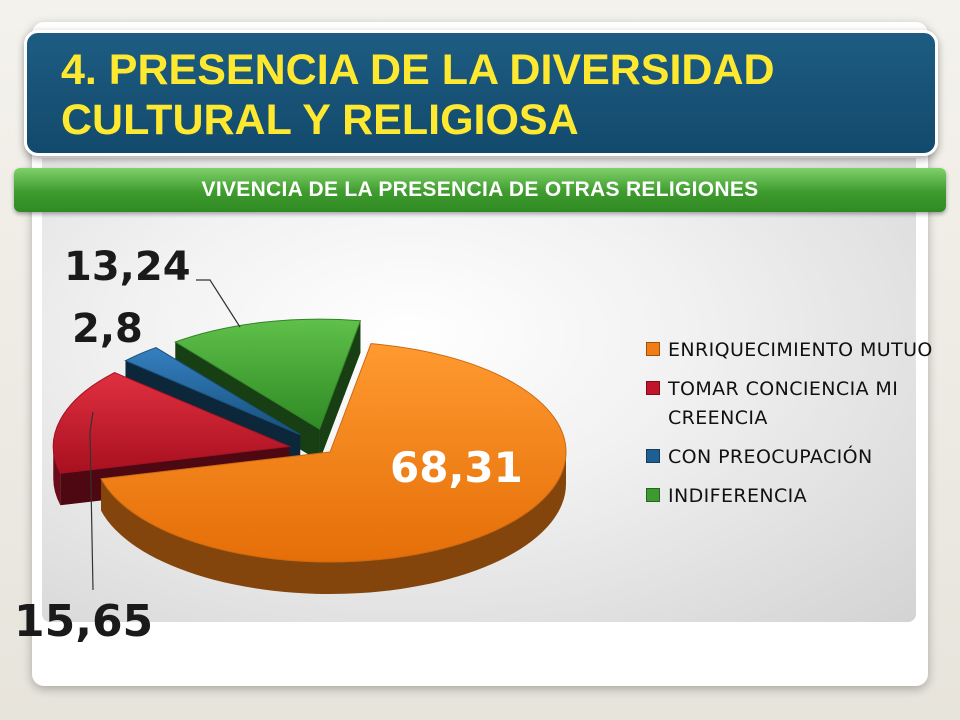 The height and width of the screenshot is (720, 960). What do you see at coordinates (738, 496) in the screenshot?
I see `legend-label: INDIFERENCIA` at bounding box center [738, 496].